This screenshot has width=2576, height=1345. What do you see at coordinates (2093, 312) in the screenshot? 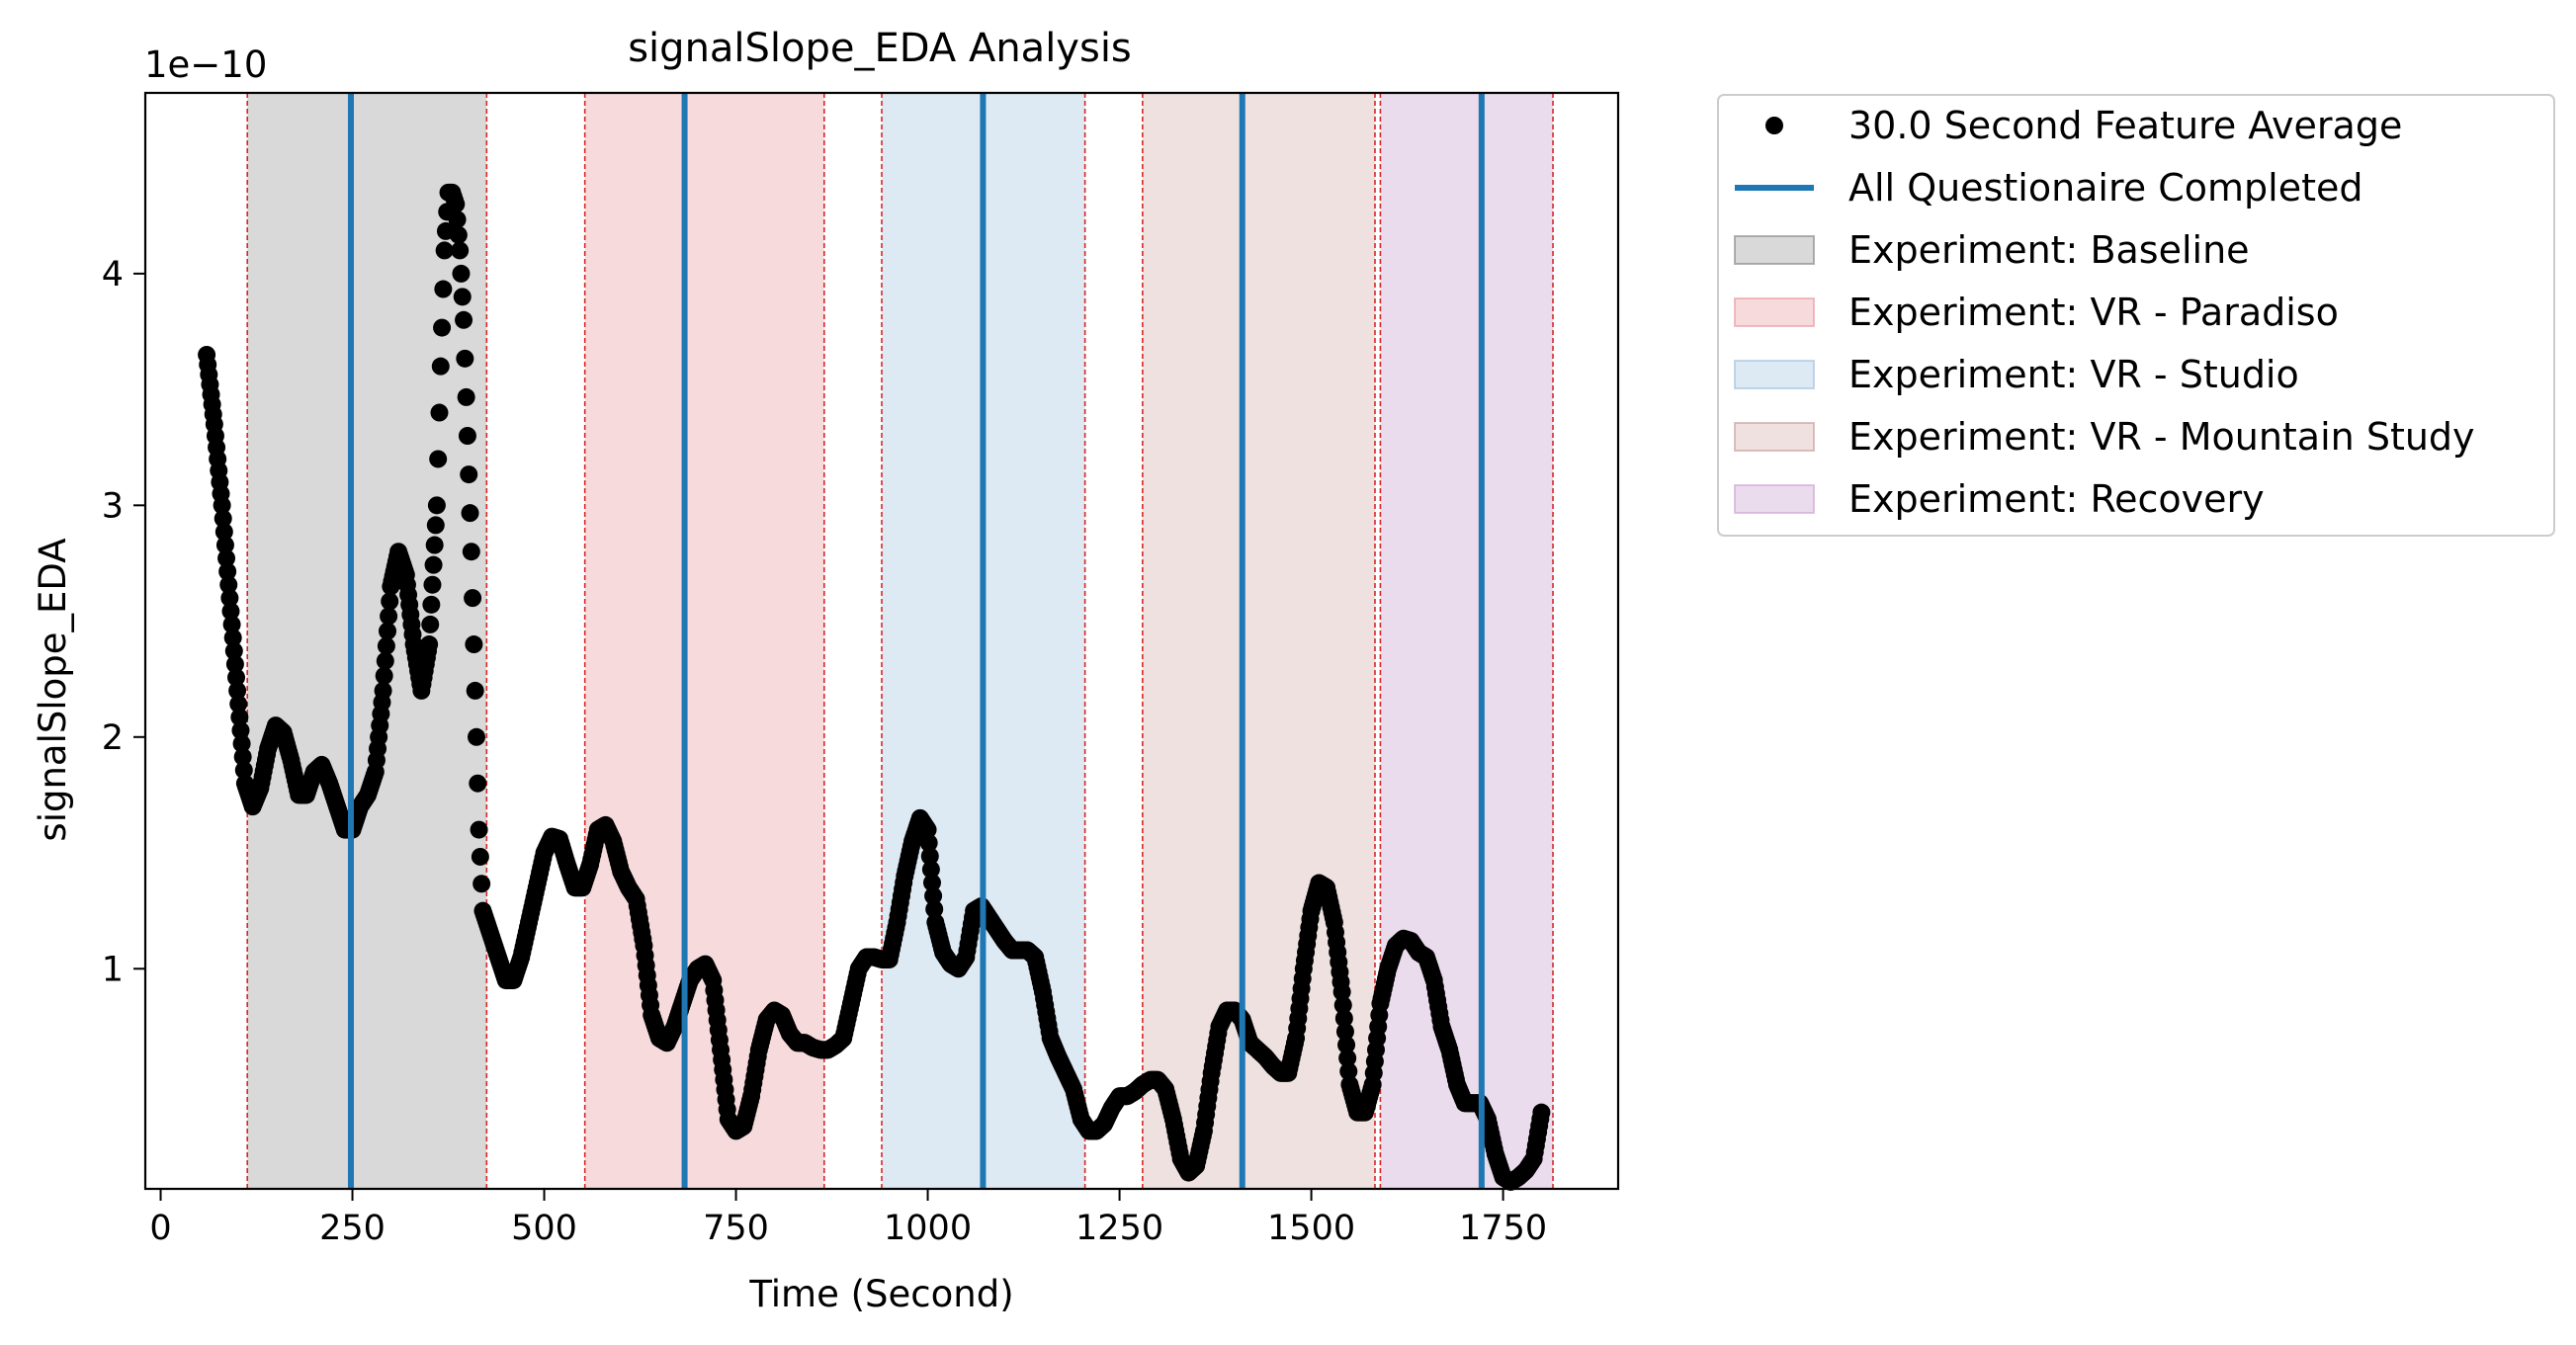
I see `legend-label-3: Experiment: VR - Paradiso` at bounding box center [2093, 312].